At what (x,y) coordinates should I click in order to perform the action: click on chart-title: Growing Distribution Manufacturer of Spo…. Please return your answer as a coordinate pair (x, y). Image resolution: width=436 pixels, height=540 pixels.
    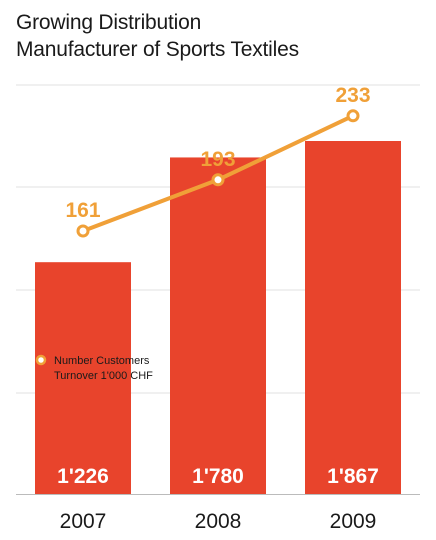
    Looking at the image, I should click on (157, 36).